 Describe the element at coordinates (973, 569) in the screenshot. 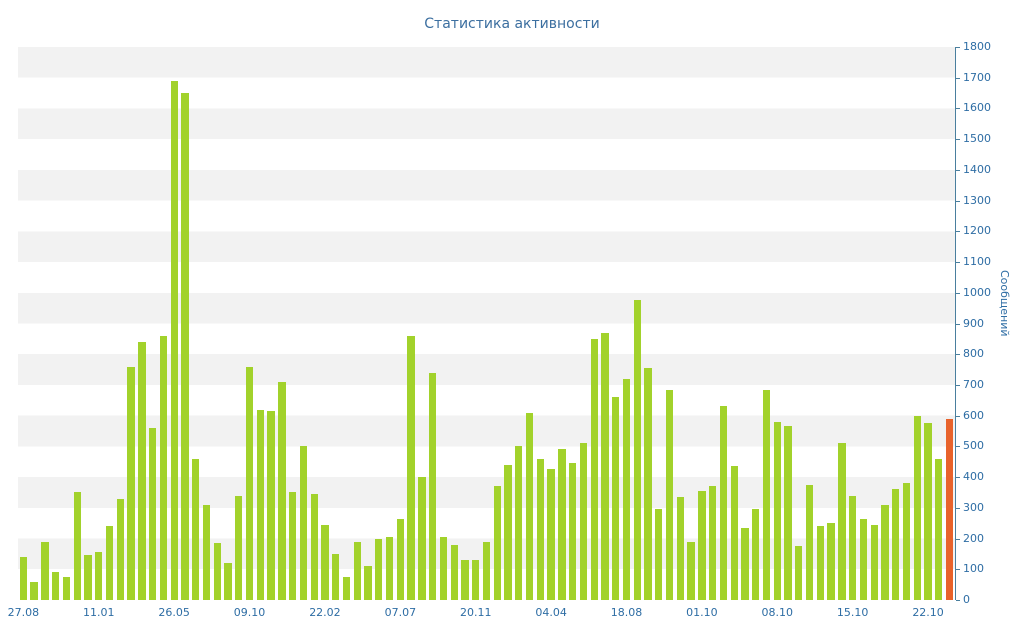

I see `y-axis-tick-label: 100` at that location.